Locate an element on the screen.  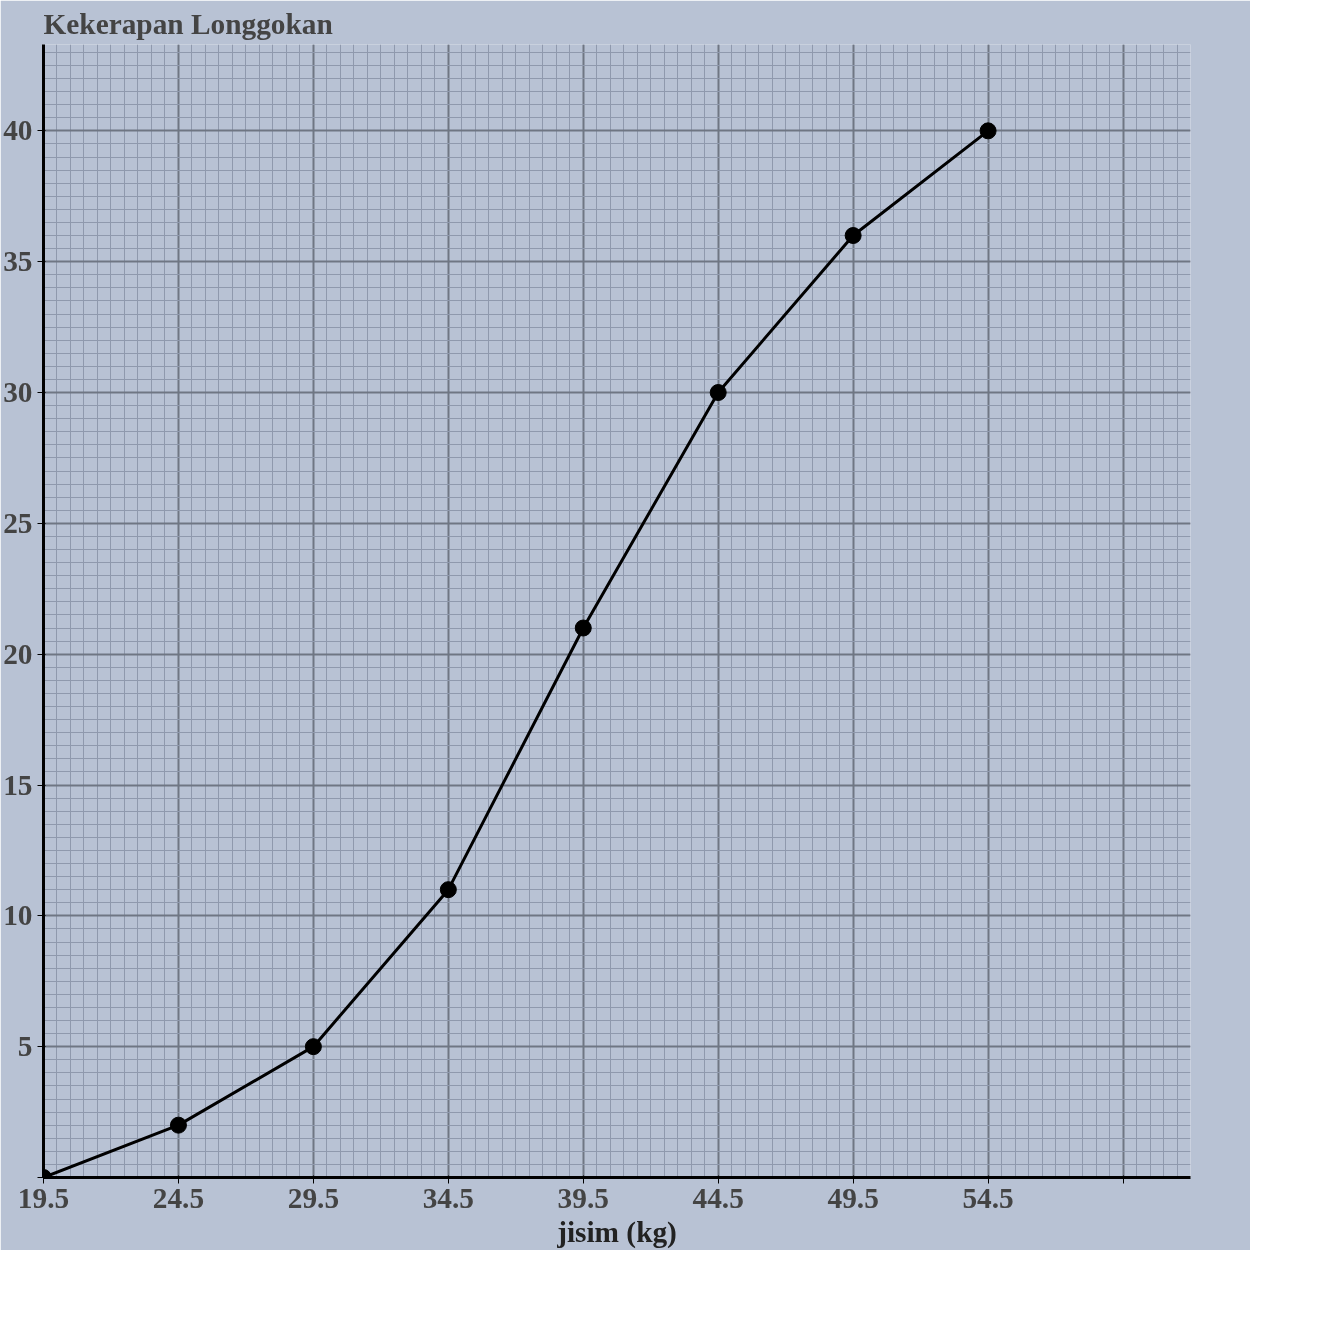
x-tick-label: 24.5 is located at coordinates (178, 1197).